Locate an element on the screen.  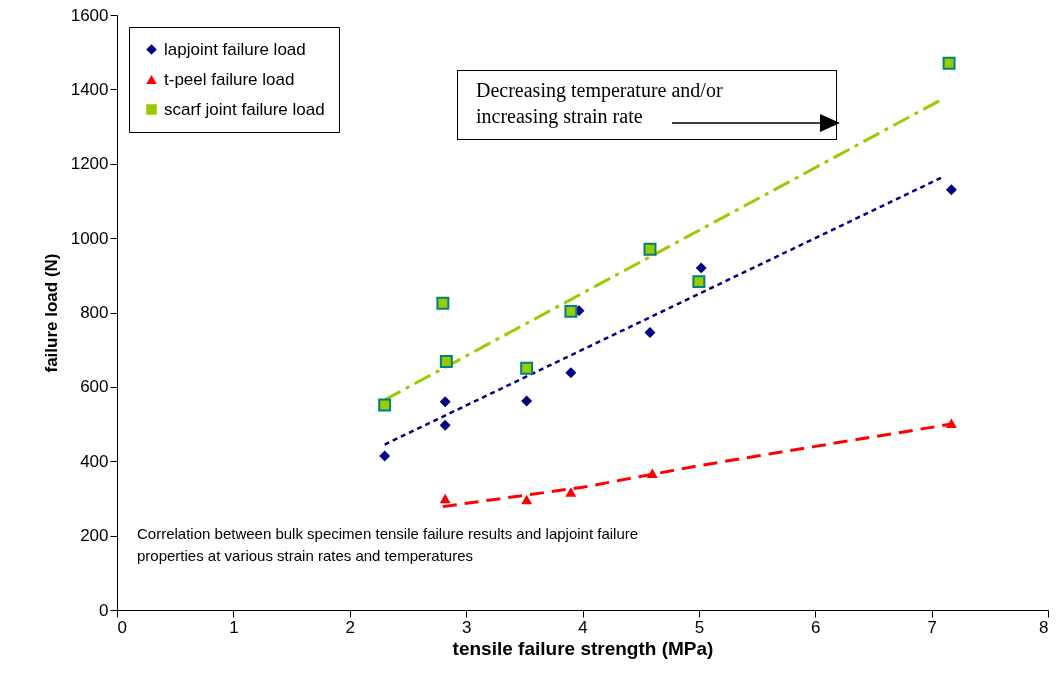
y-tick-label: 1000 is located at coordinates (89, 238).